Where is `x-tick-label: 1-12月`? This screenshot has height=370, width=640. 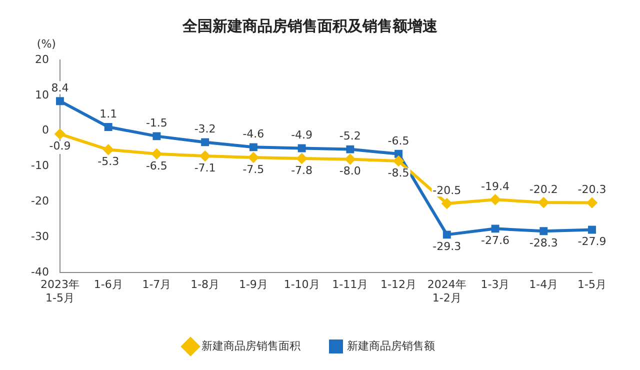
x-tick-label: 1-12月 is located at coordinates (398, 285).